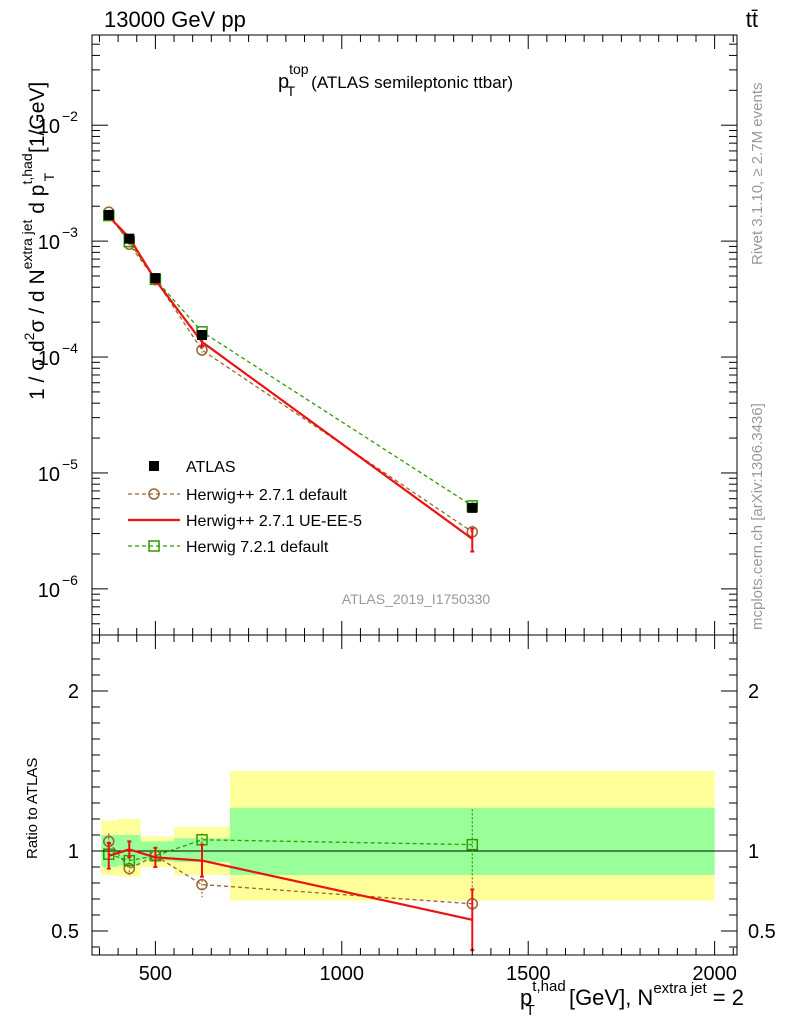 This screenshot has height=1024, width=786. Describe the element at coordinates (274, 521) in the screenshot. I see `legend-label-herwigpp-ueee5: Herwig++ 2.7.1 UE-EE-5` at that location.